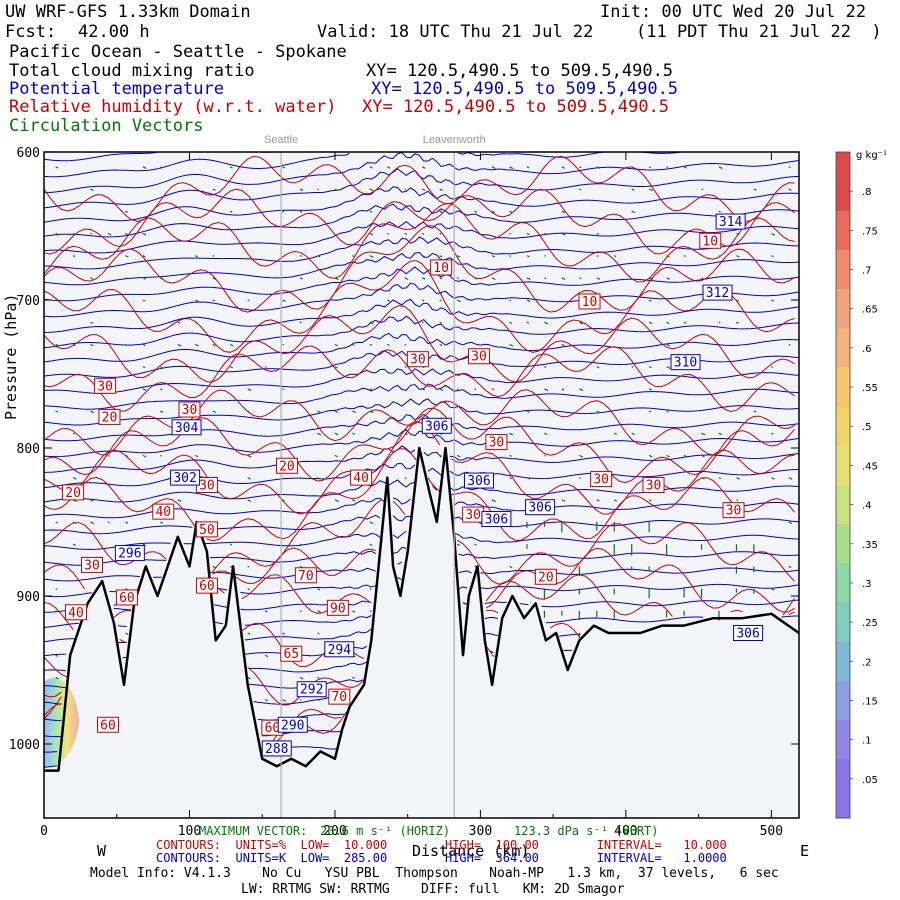  What do you see at coordinates (454, 140) in the screenshot?
I see `location-label: Leavenworth` at bounding box center [454, 140].